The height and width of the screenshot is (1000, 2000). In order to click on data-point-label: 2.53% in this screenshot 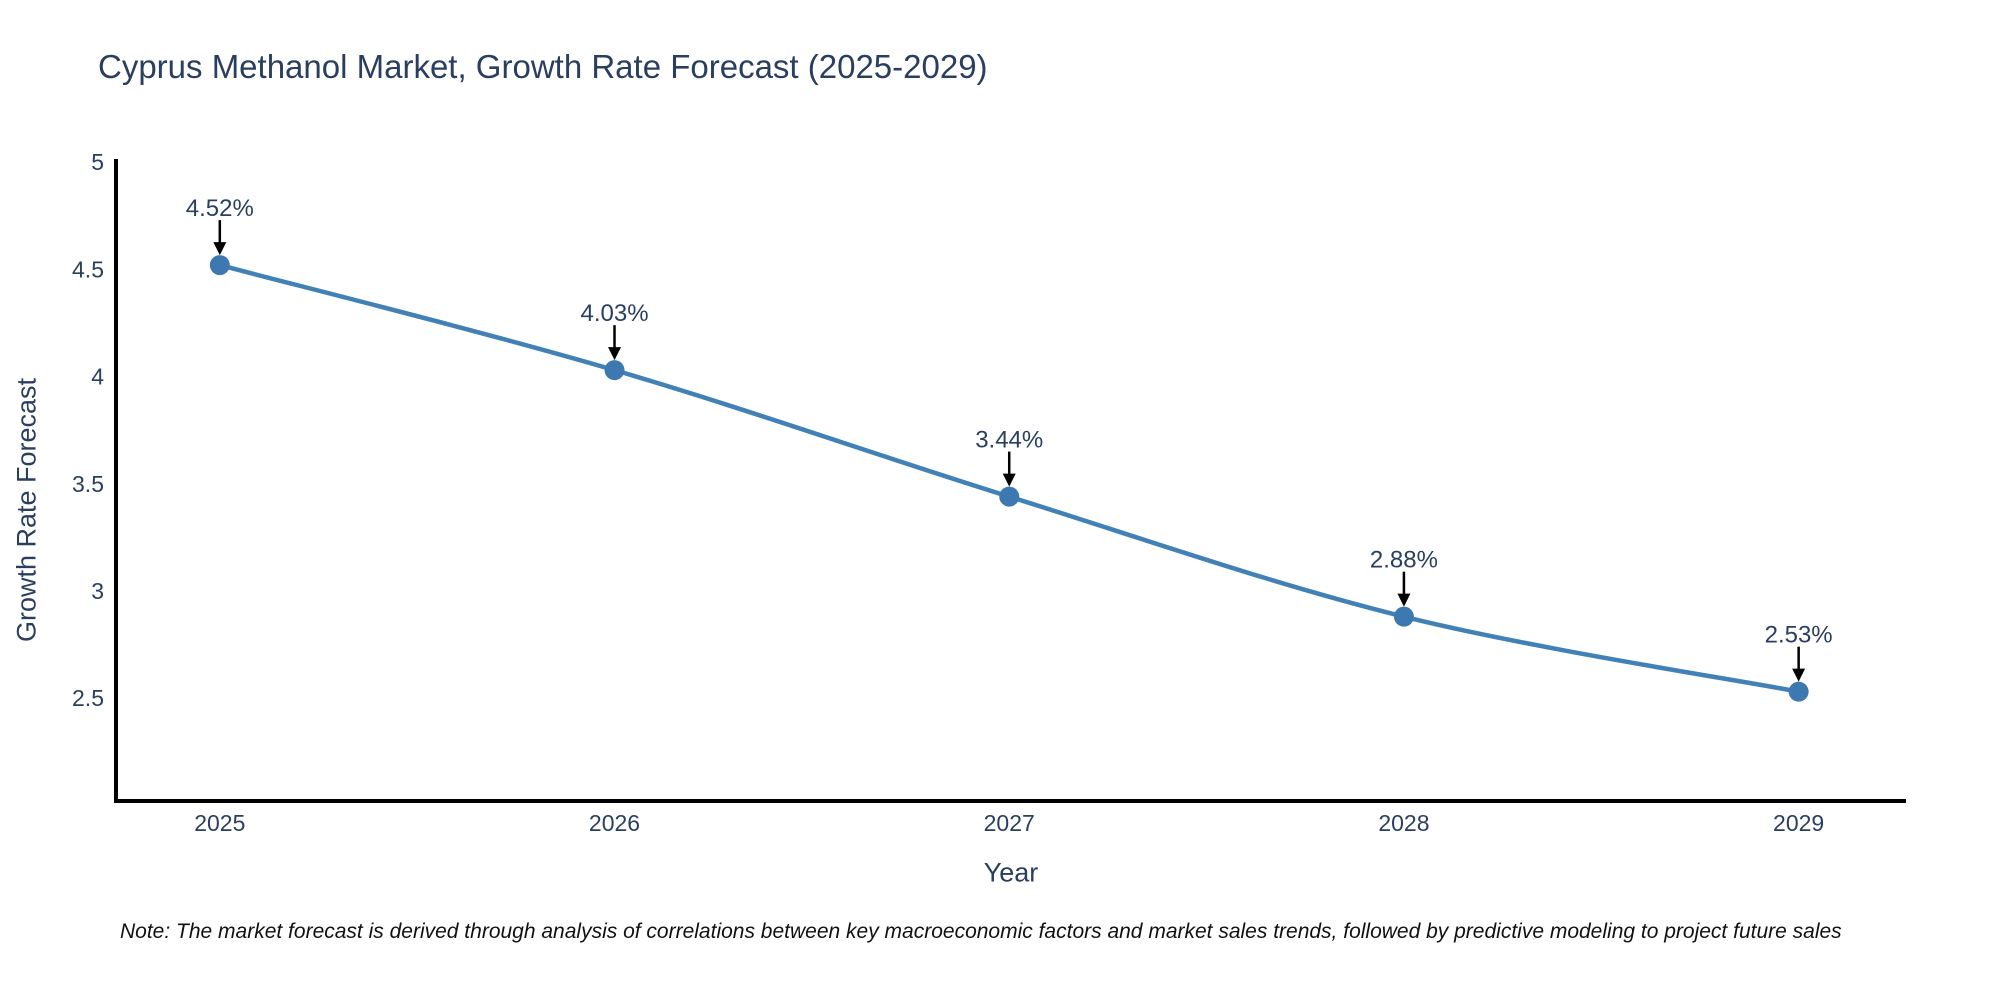, I will do `click(1799, 635)`.